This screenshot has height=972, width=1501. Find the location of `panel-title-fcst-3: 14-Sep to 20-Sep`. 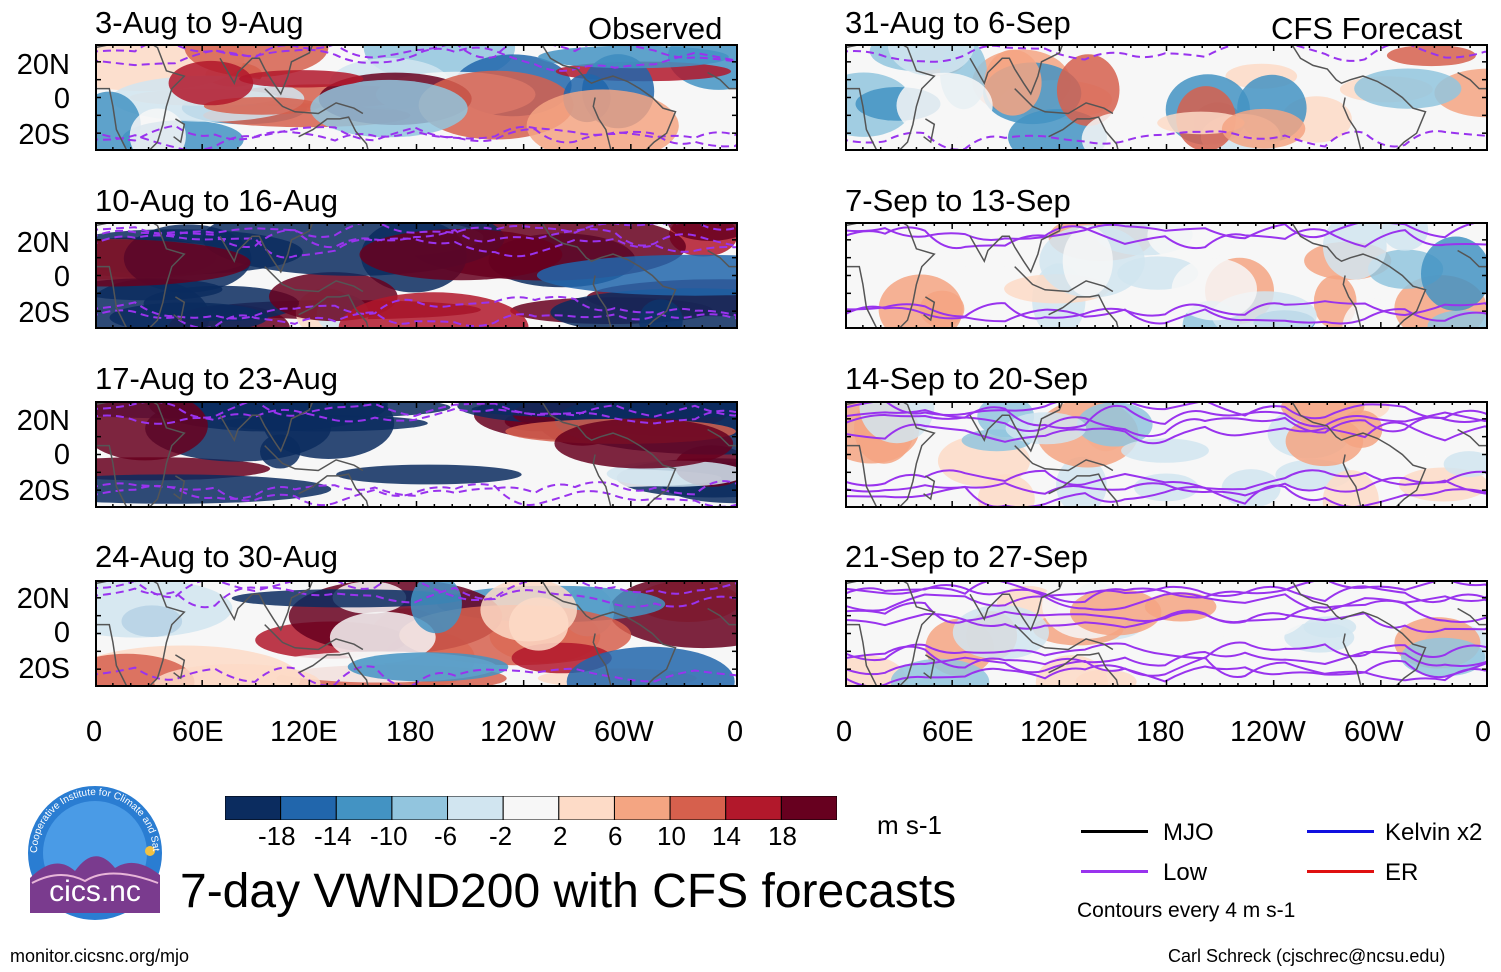

panel-title-fcst-3: 14-Sep to 20-Sep is located at coordinates (967, 378).